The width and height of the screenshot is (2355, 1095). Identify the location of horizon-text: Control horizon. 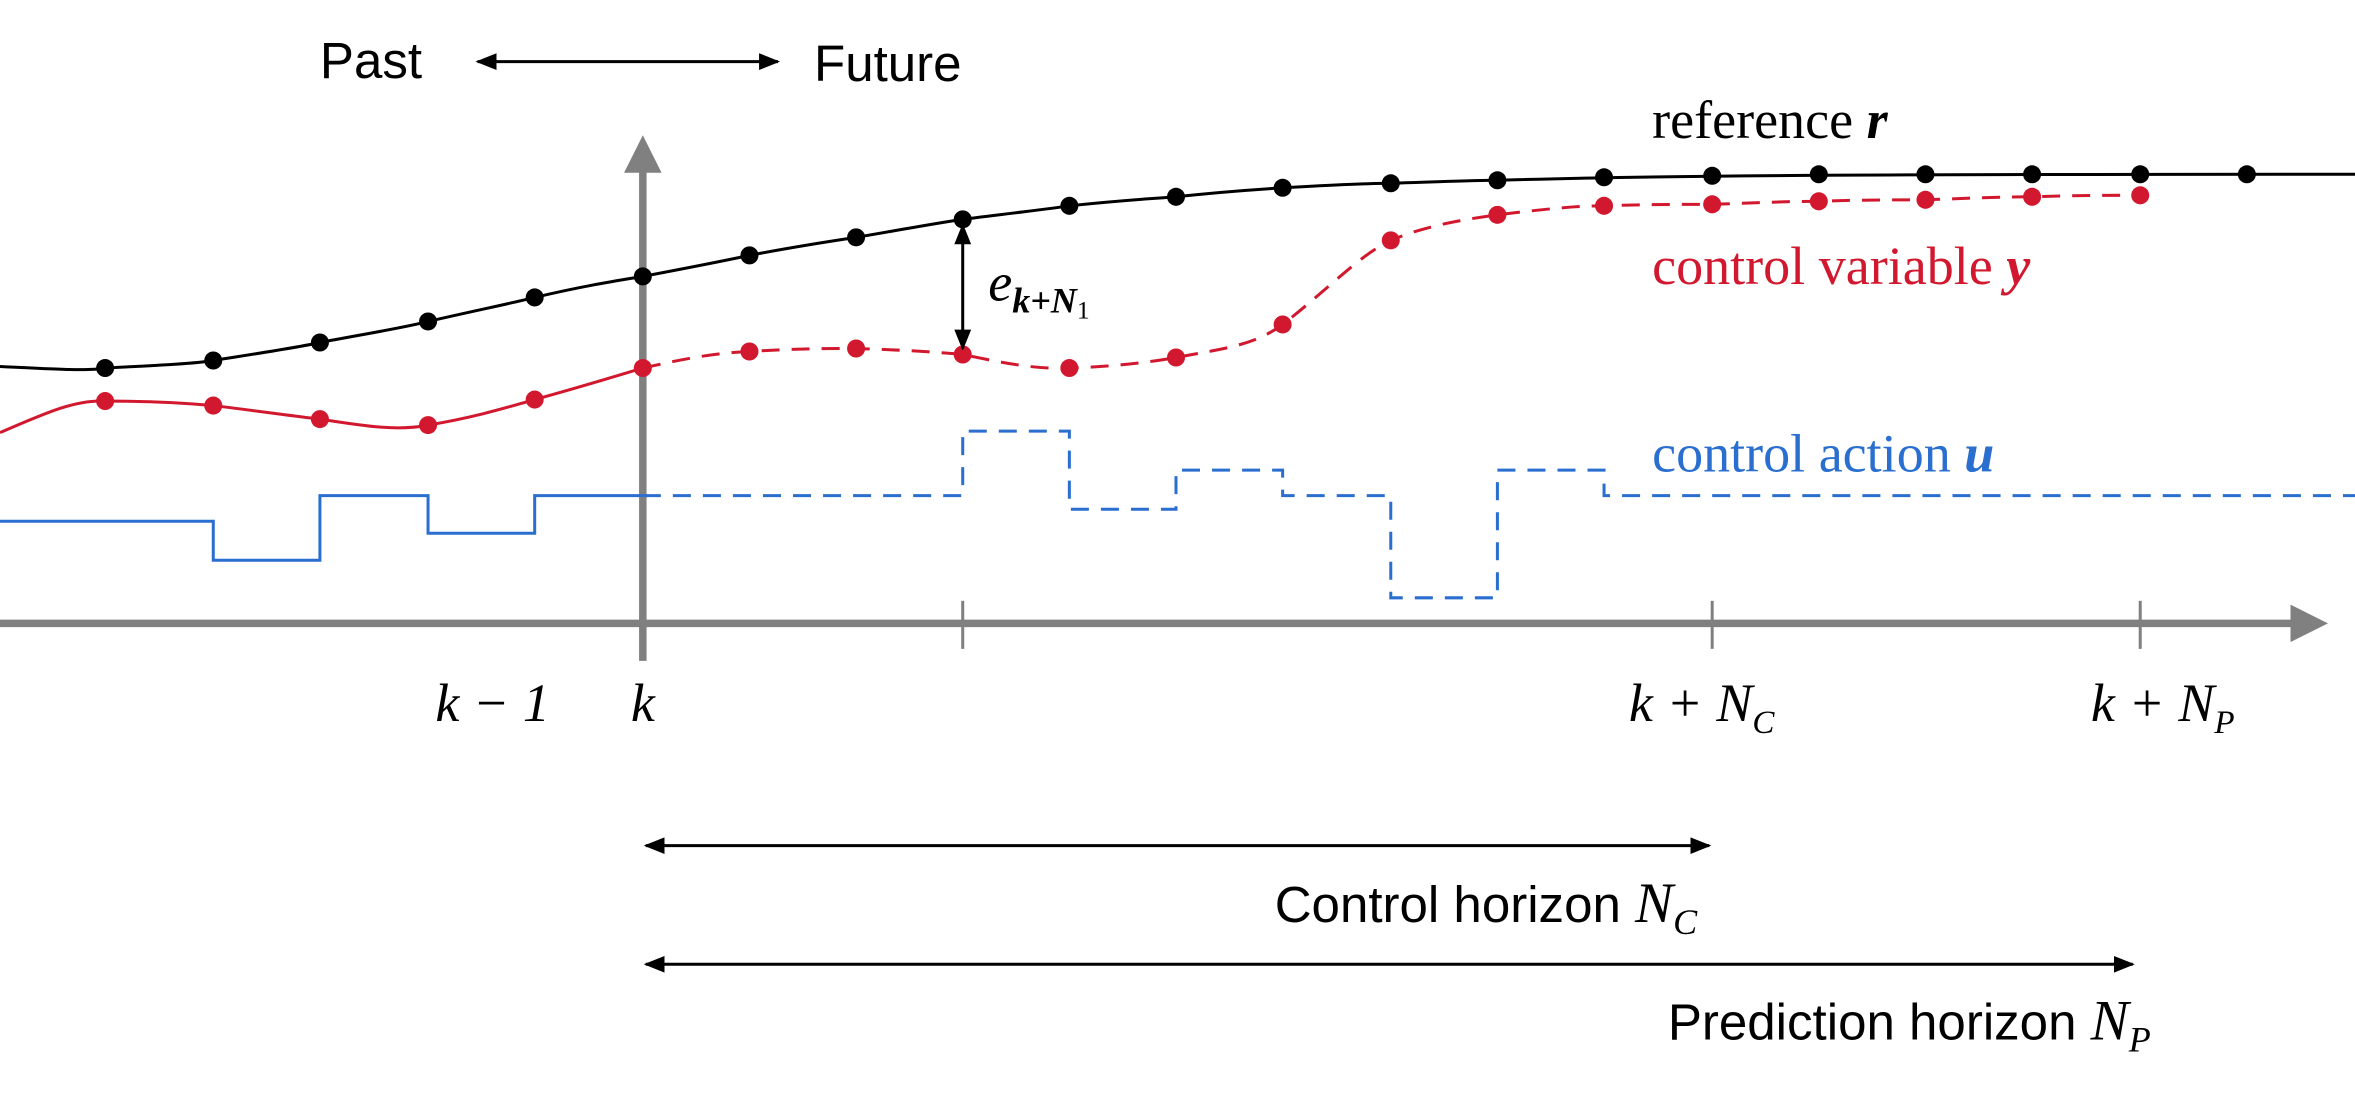
(1455, 904).